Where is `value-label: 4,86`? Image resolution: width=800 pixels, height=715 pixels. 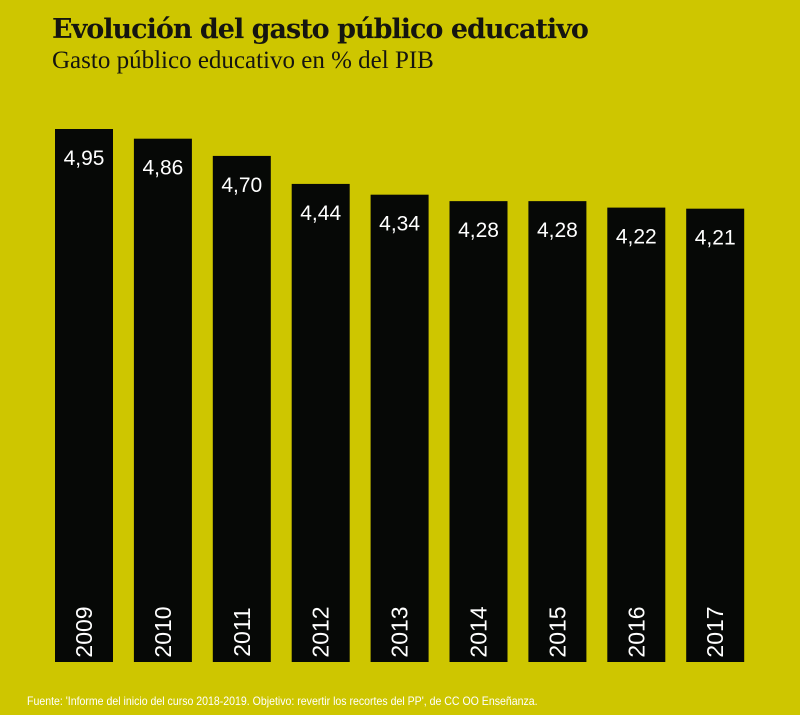
value-label: 4,86 is located at coordinates (162, 168).